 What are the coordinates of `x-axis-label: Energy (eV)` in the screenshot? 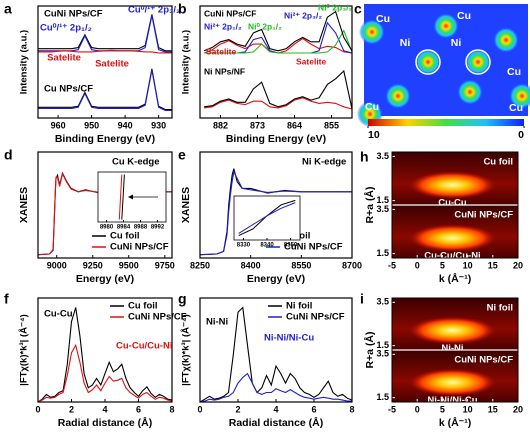 It's located at (105, 279).